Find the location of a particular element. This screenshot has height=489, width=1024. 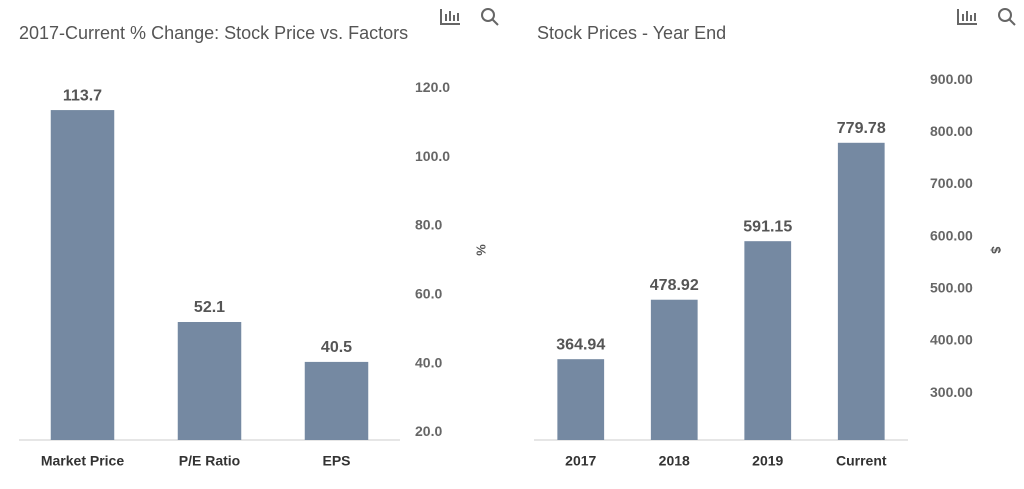

value-label: 113.7 is located at coordinates (82, 95).